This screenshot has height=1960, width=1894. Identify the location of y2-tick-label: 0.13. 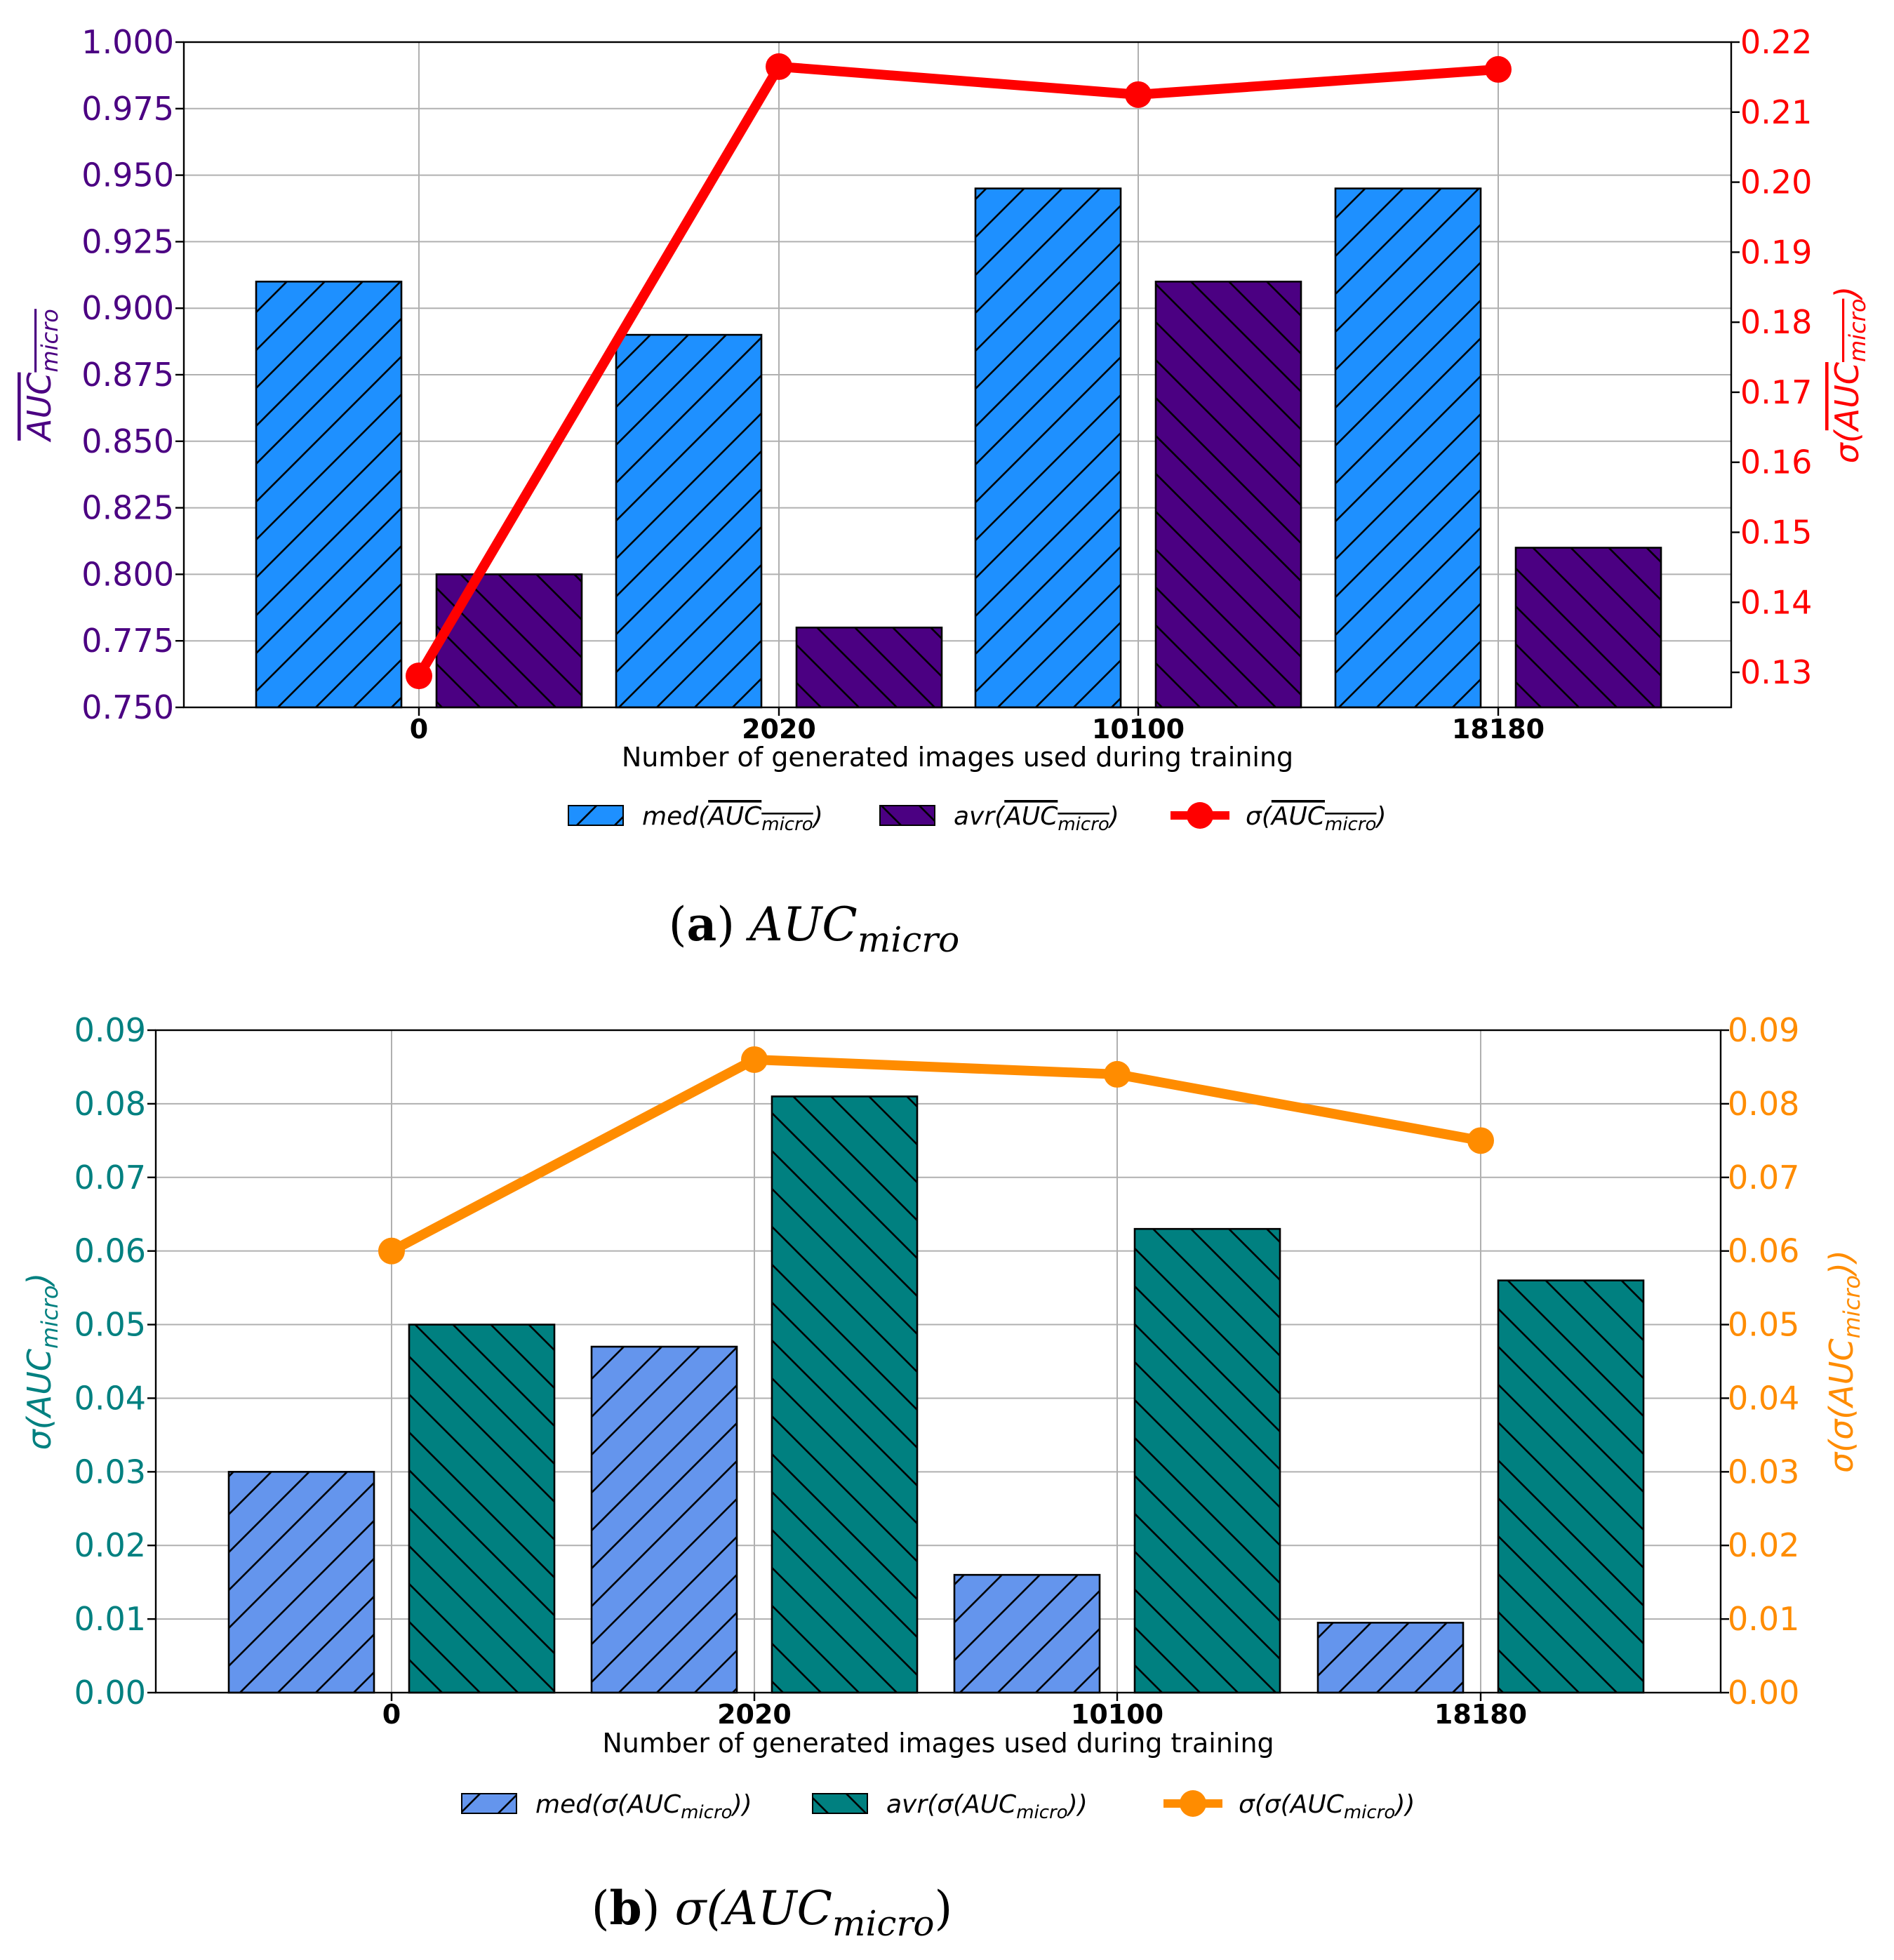
(1776, 672).